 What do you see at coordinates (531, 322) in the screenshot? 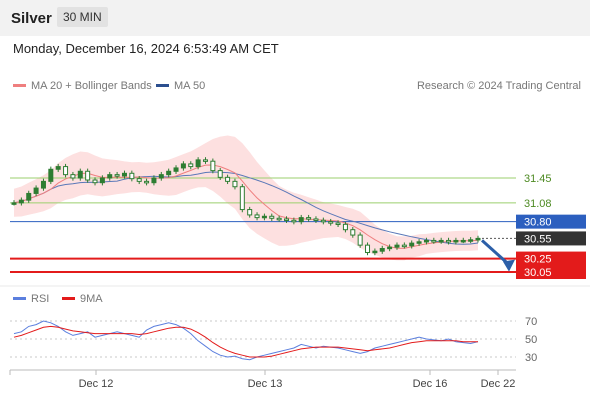
I see `rsi-tick-70: 70` at bounding box center [531, 322].